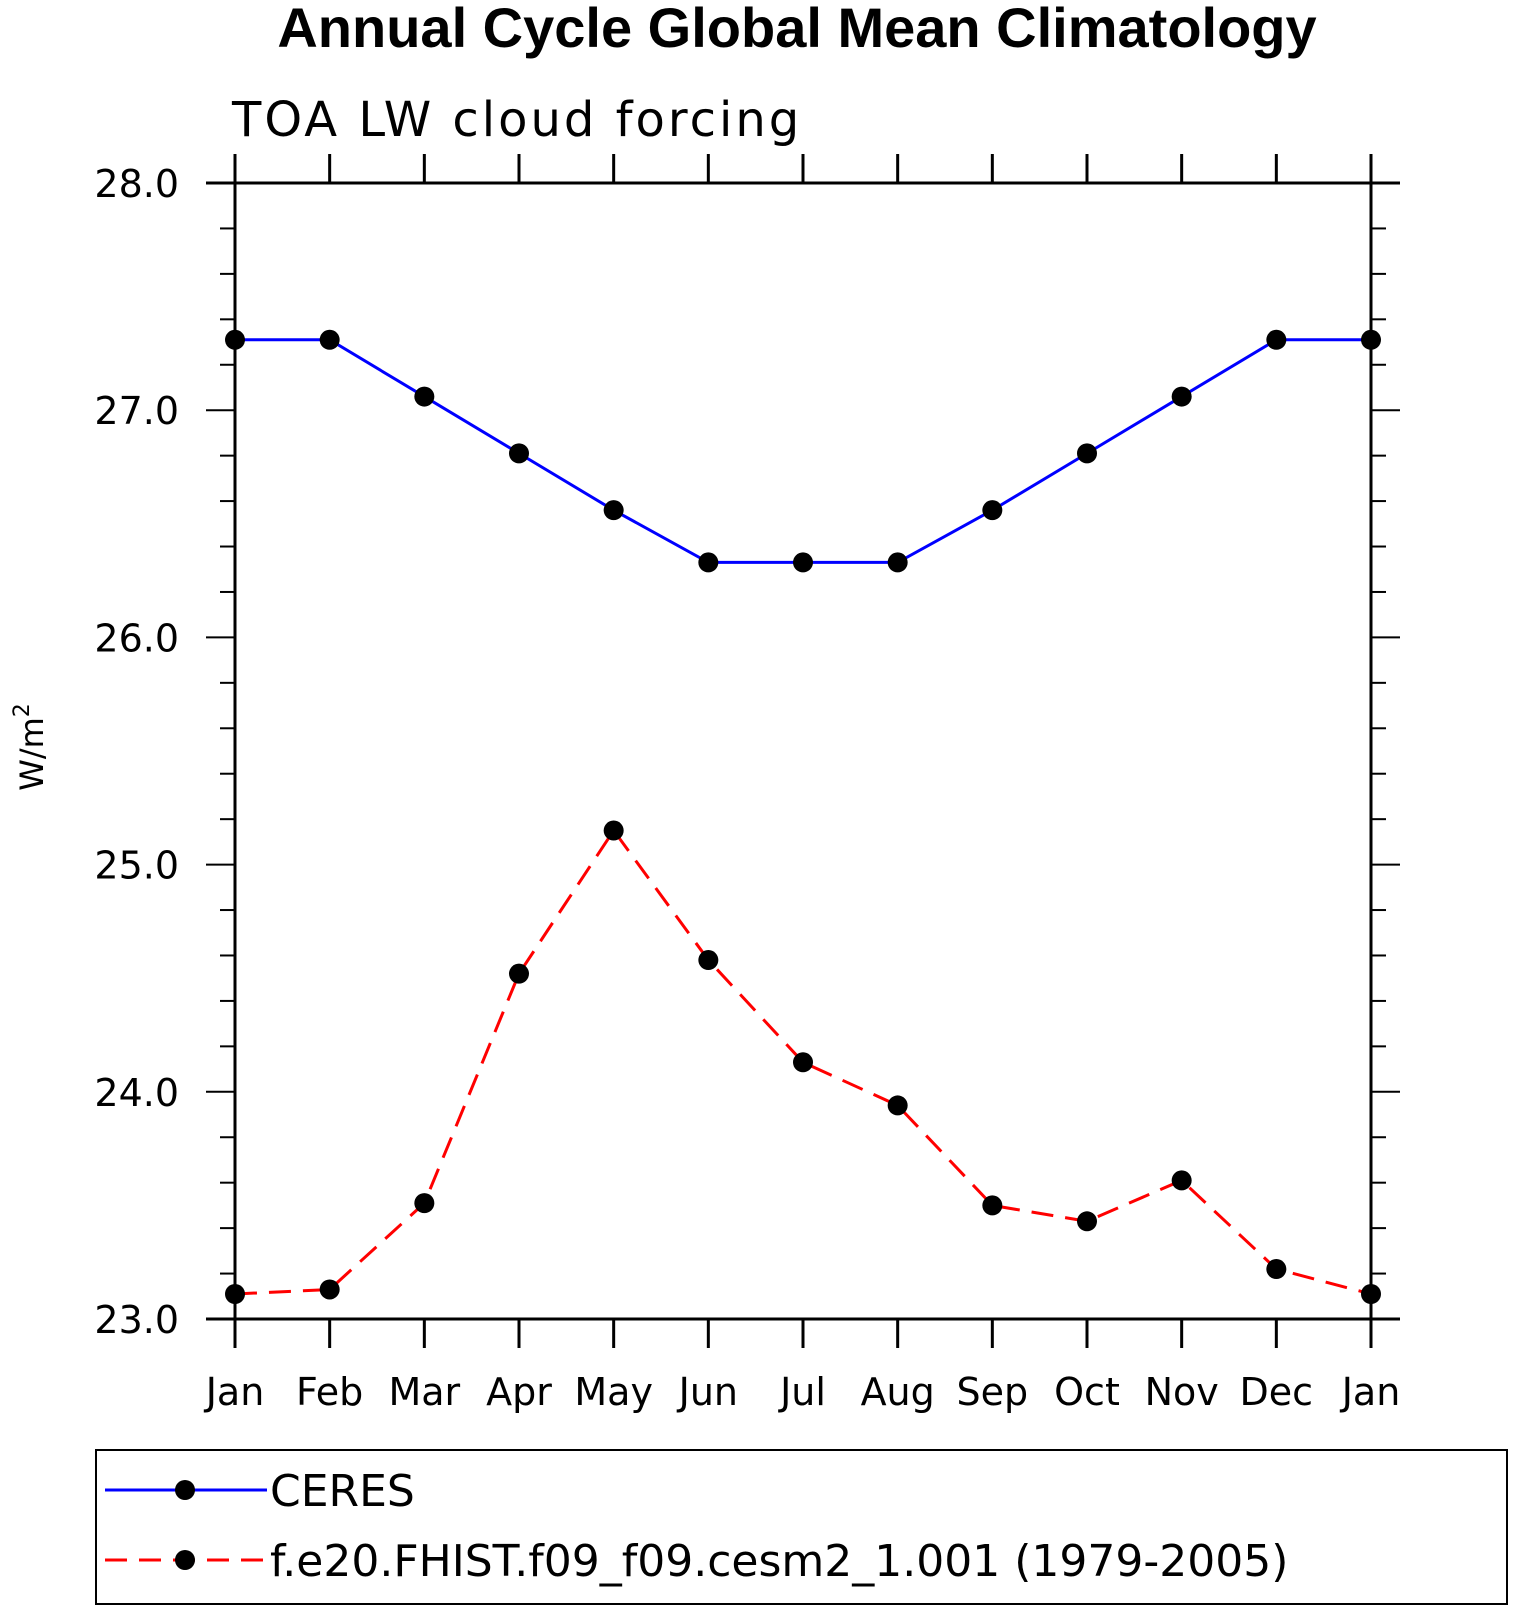  I want to click on y-axis-label: W/m2, so click(30, 747).